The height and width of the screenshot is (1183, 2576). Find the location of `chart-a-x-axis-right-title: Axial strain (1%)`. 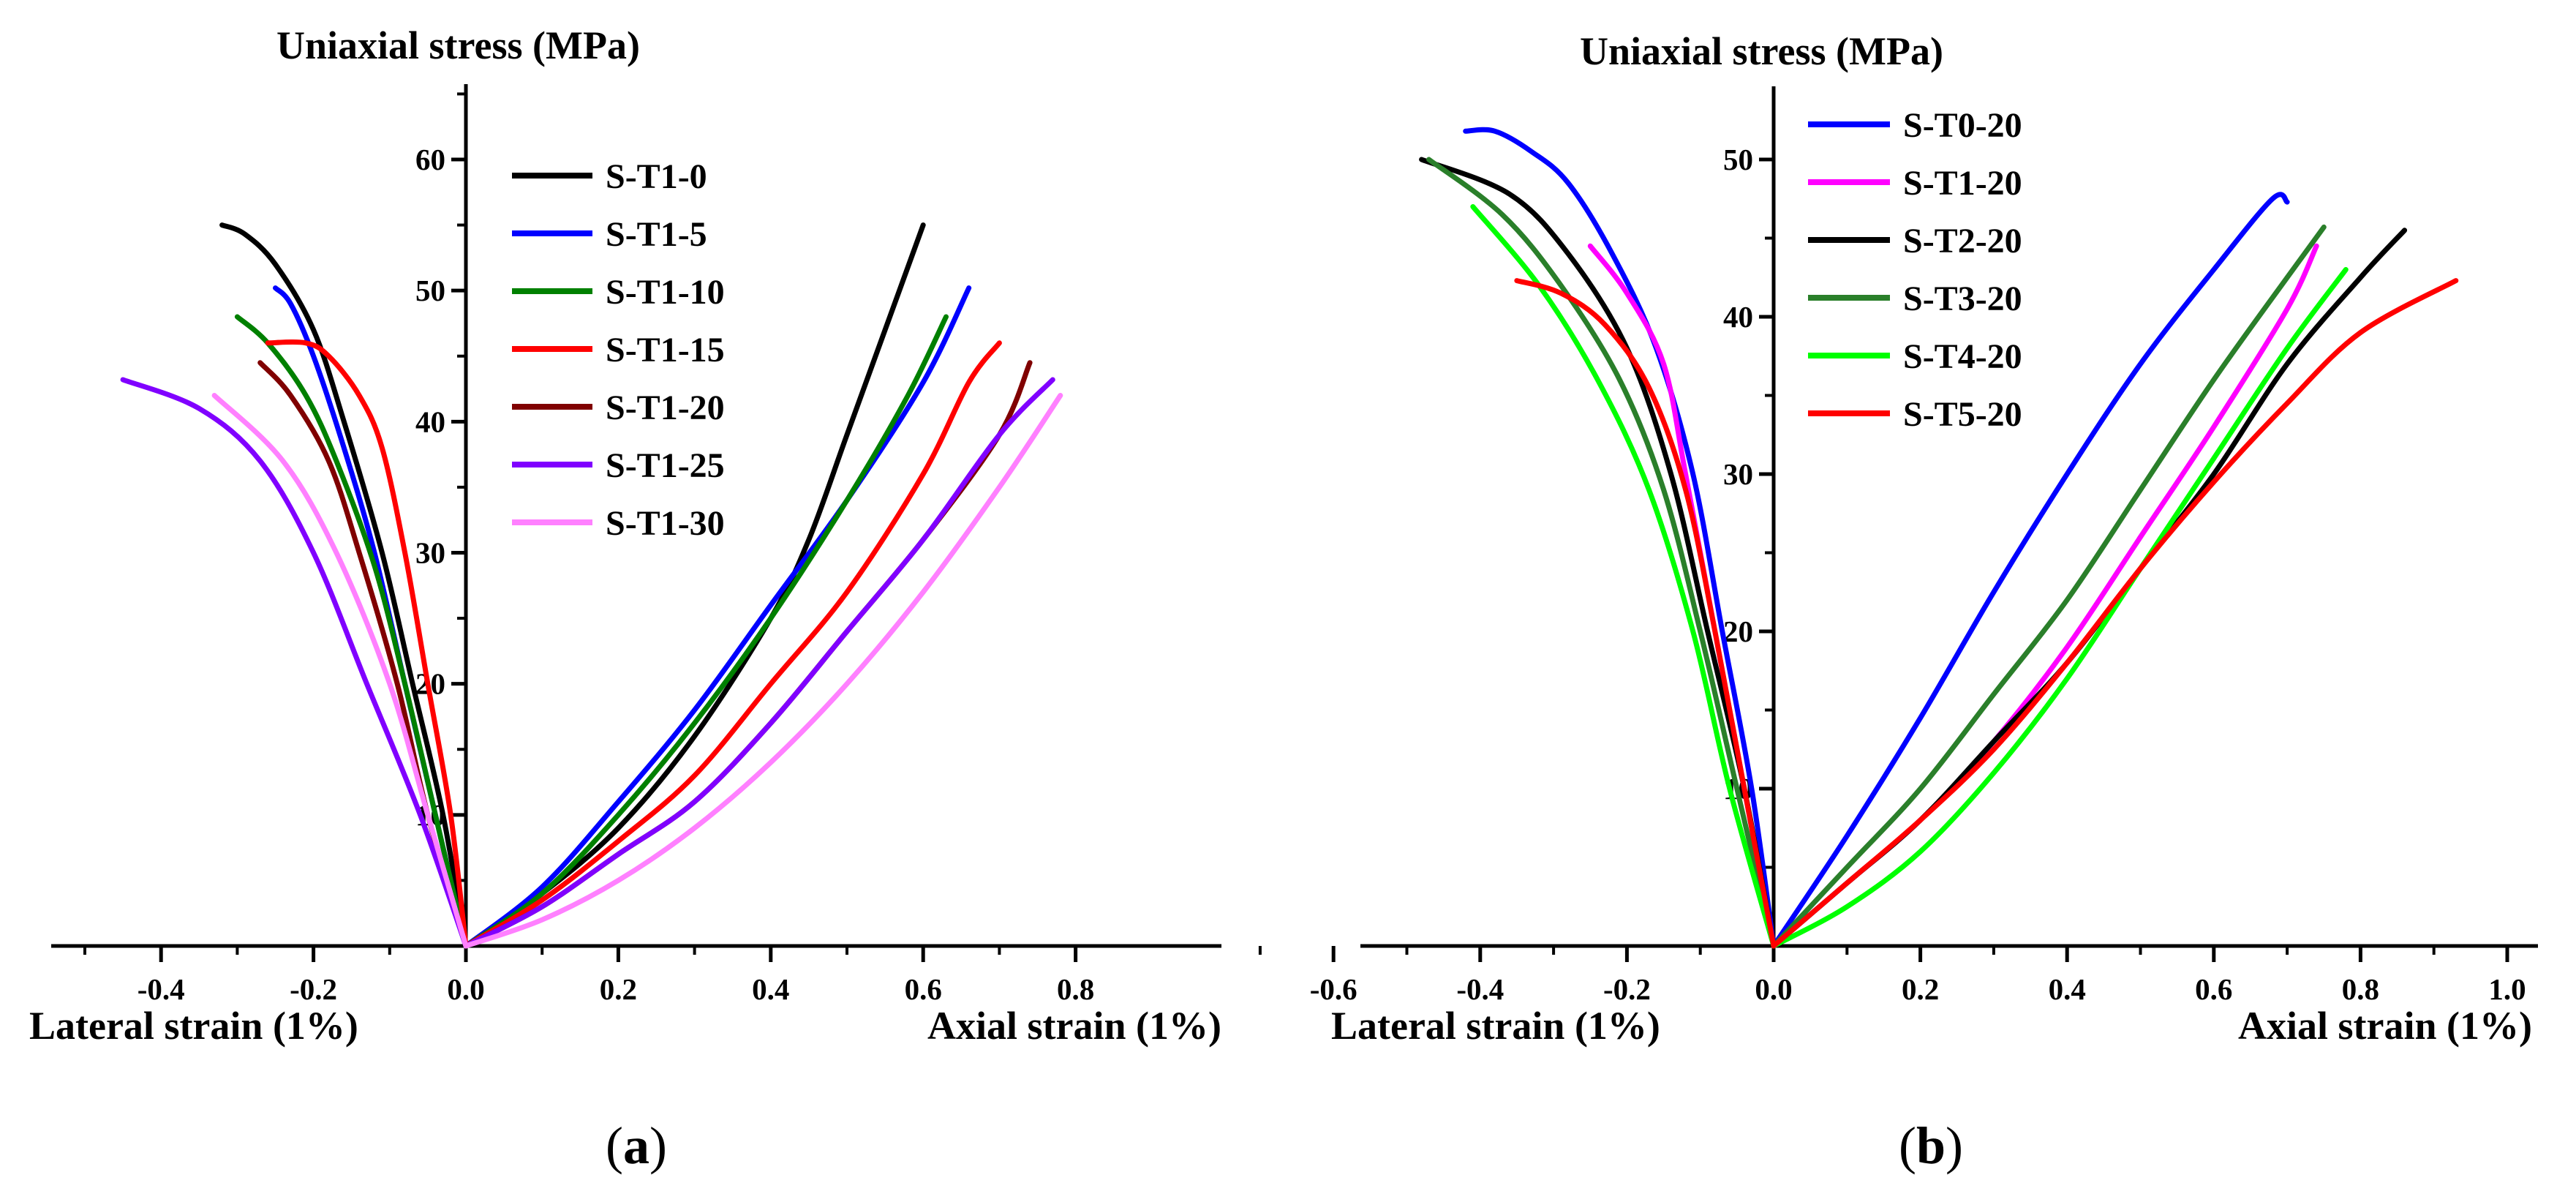

chart-a-x-axis-right-title: Axial strain (1%) is located at coordinates (1074, 1026).